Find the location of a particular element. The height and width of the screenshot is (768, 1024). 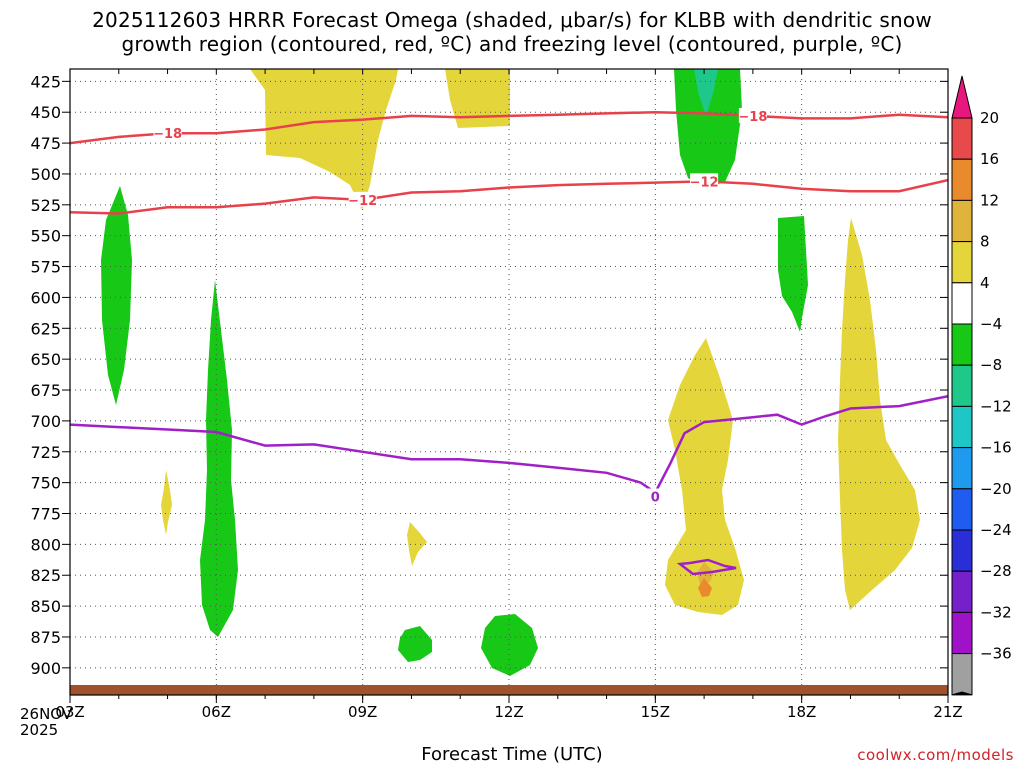

start-date-line1: 26NOV is located at coordinates (46, 714).